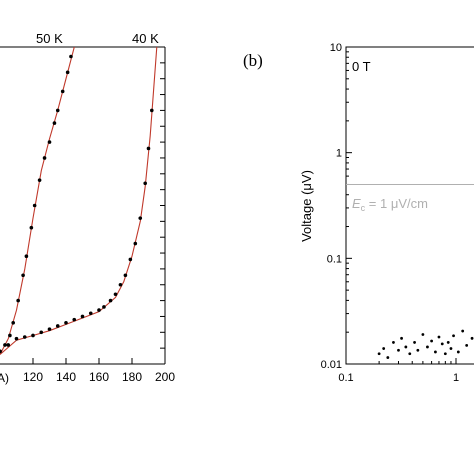 The height and width of the screenshot is (474, 474). Describe the element at coordinates (356, 203) in the screenshot. I see `criterion-E: E` at that location.